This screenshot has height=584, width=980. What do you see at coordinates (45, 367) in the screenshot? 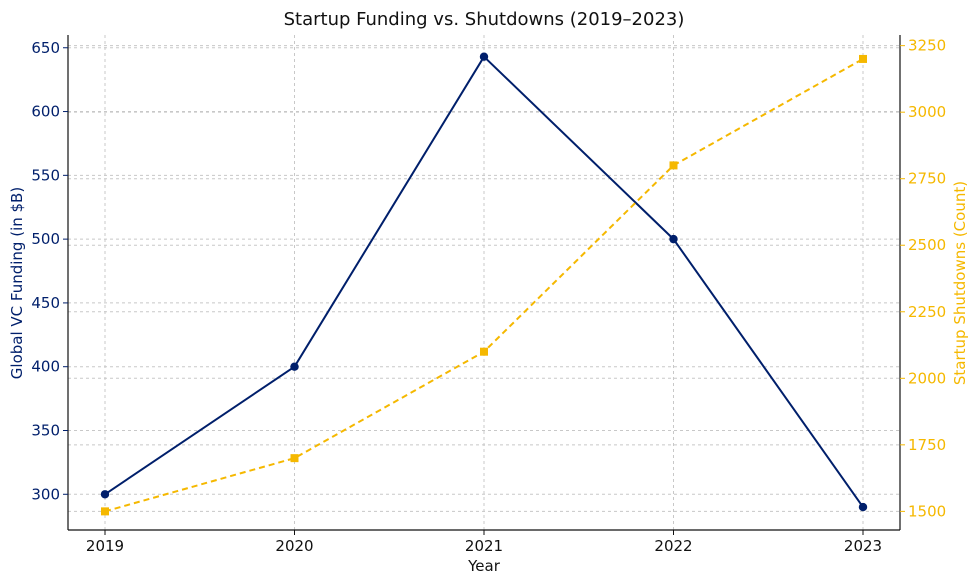
I see `y-tick-label-left: 400` at bounding box center [45, 367].